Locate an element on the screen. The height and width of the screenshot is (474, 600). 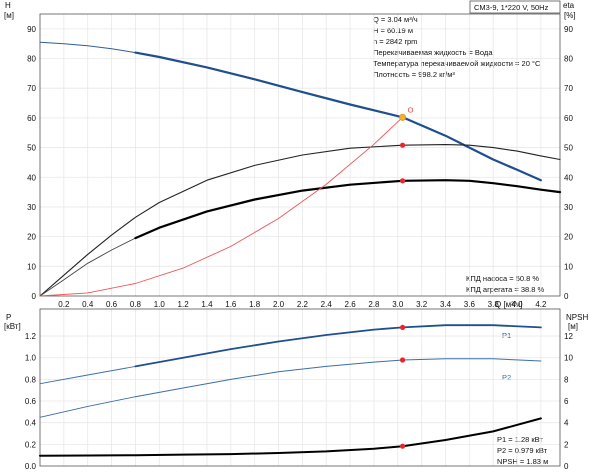
p2-result: P2 = 0.979 кВт is located at coordinates (522, 450).